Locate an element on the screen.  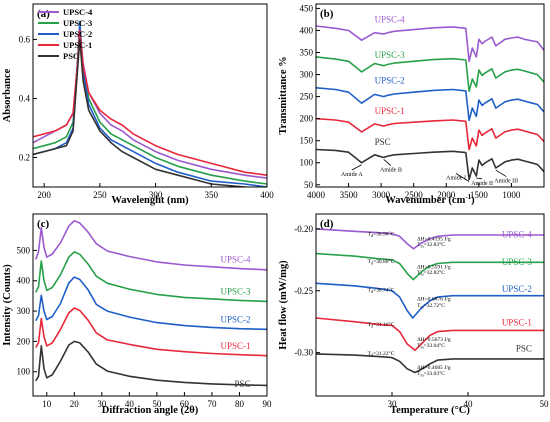
x-tick-label: 350 is located at coordinates (212, 195).